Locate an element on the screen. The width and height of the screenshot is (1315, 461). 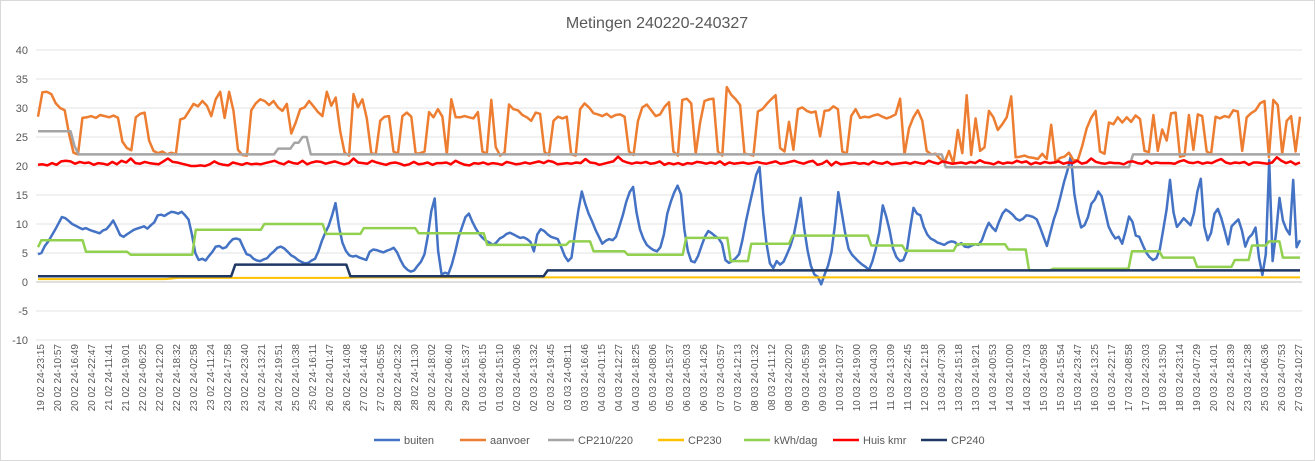
x-tick-label: 28 02 24-11:30 is located at coordinates (415, 377).